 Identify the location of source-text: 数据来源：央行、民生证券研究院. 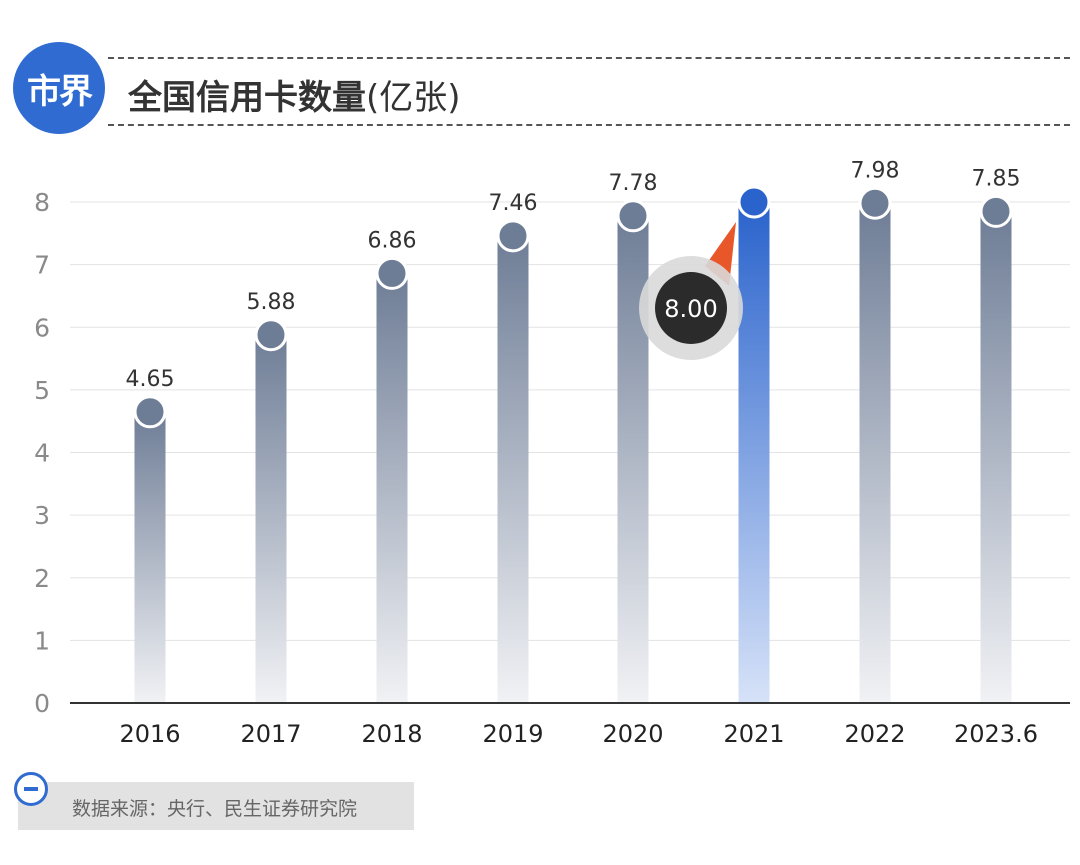
(215, 809).